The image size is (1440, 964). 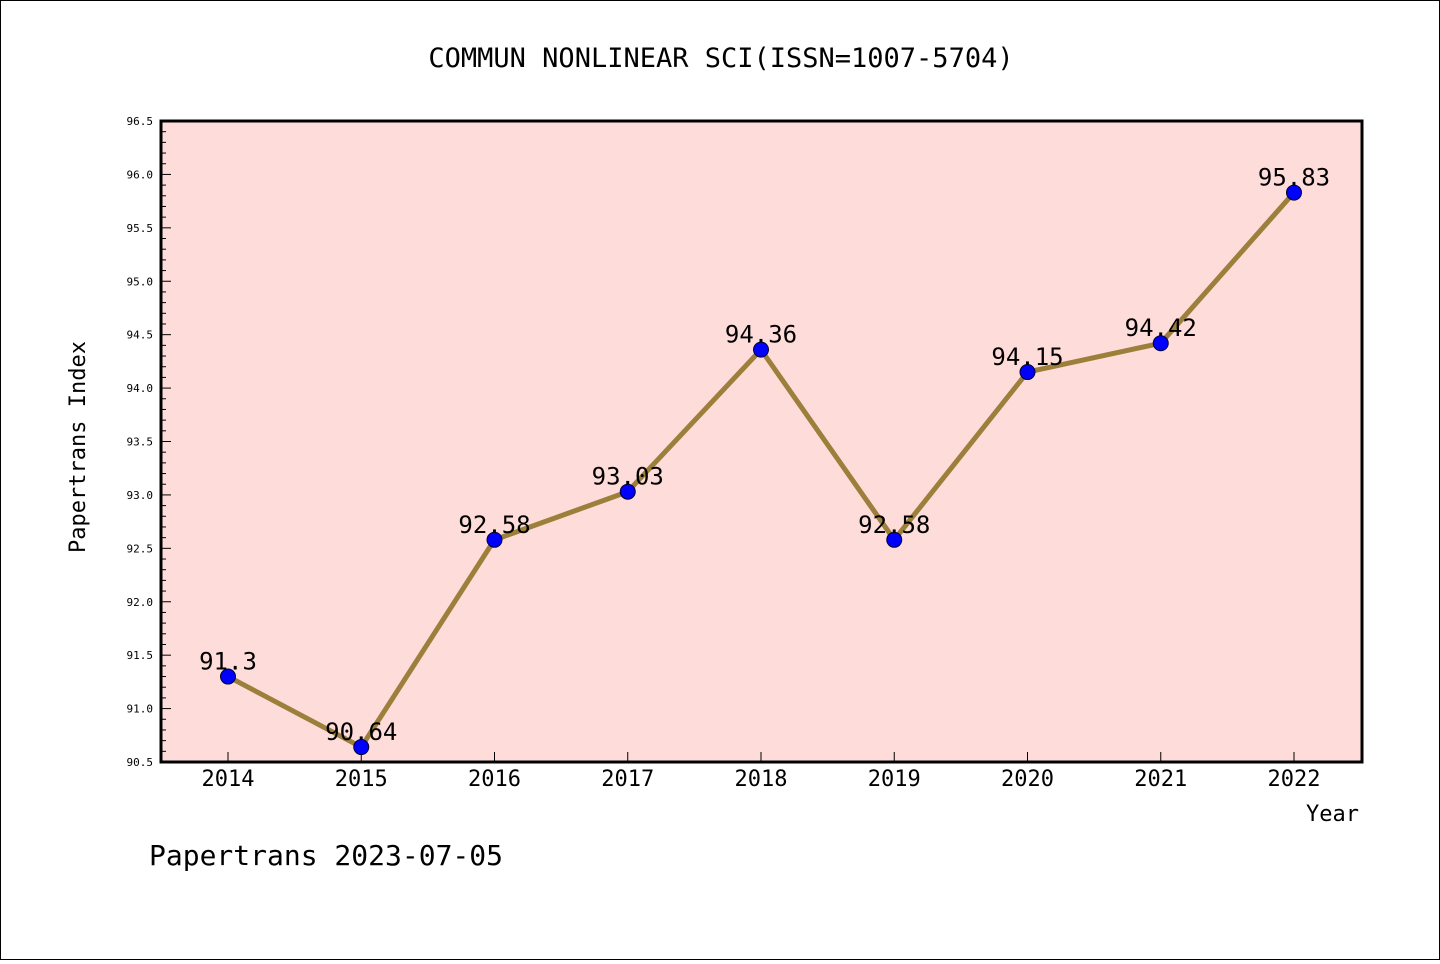 What do you see at coordinates (761, 779) in the screenshot?
I see `x-tick-label: 2018` at bounding box center [761, 779].